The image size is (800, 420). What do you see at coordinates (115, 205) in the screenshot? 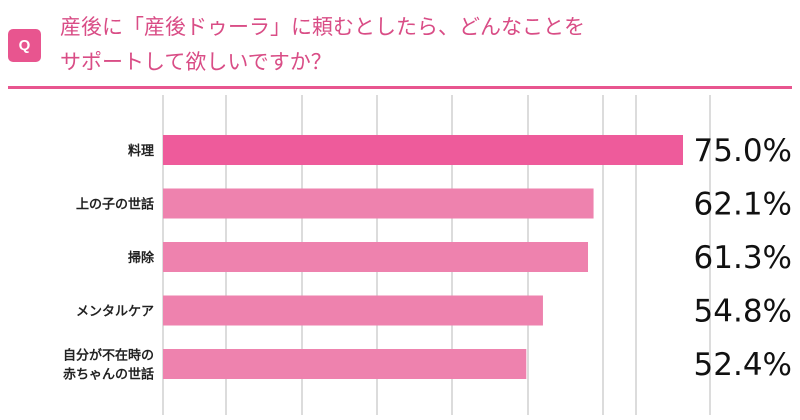
I see `category-label-2: 上の子の世話` at bounding box center [115, 205].